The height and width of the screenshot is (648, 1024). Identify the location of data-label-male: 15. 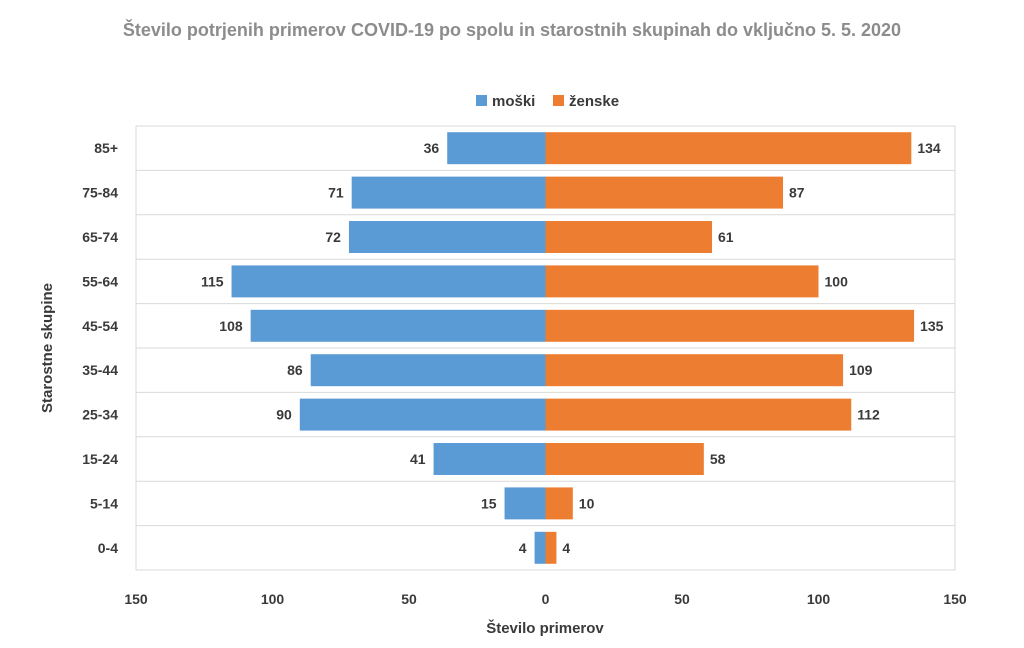
(489, 503).